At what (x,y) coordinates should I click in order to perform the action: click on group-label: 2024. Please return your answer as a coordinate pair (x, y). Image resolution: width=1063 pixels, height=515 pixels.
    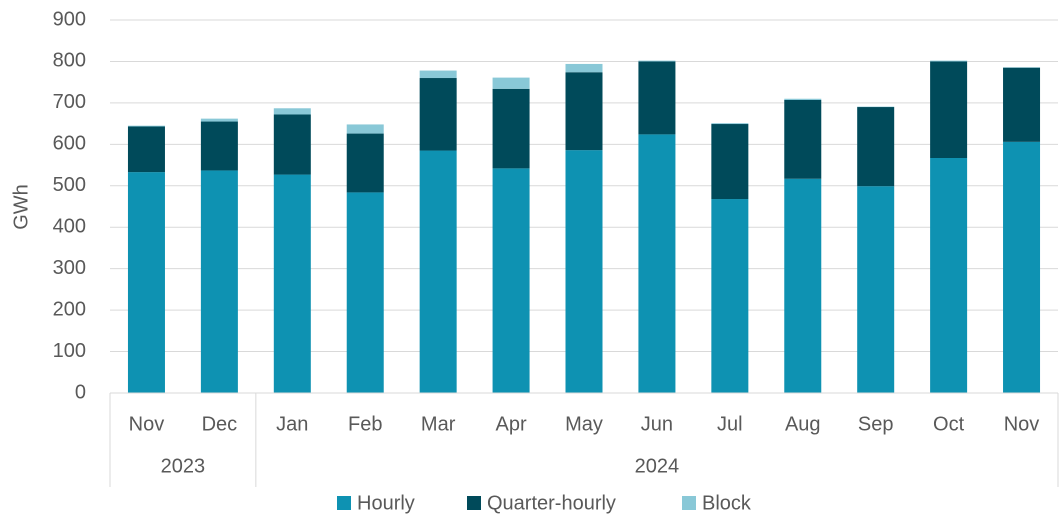
    Looking at the image, I should click on (657, 466).